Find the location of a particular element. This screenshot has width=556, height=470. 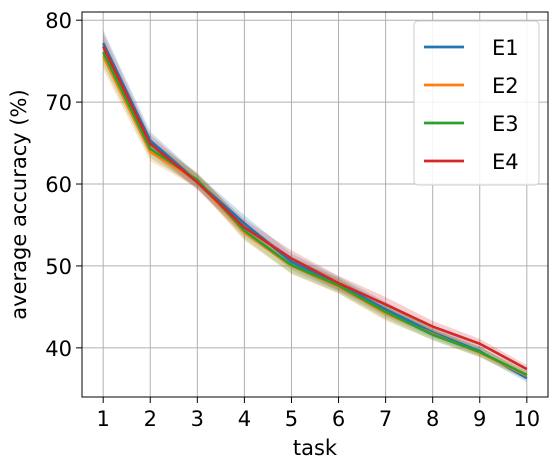

x-tick-label: 2 is located at coordinates (150, 419).